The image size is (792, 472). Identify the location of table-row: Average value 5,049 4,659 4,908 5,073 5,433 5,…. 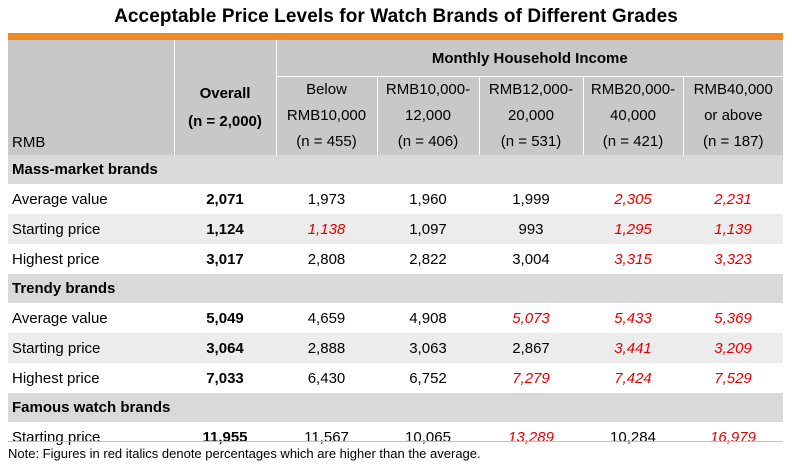
(396, 318).